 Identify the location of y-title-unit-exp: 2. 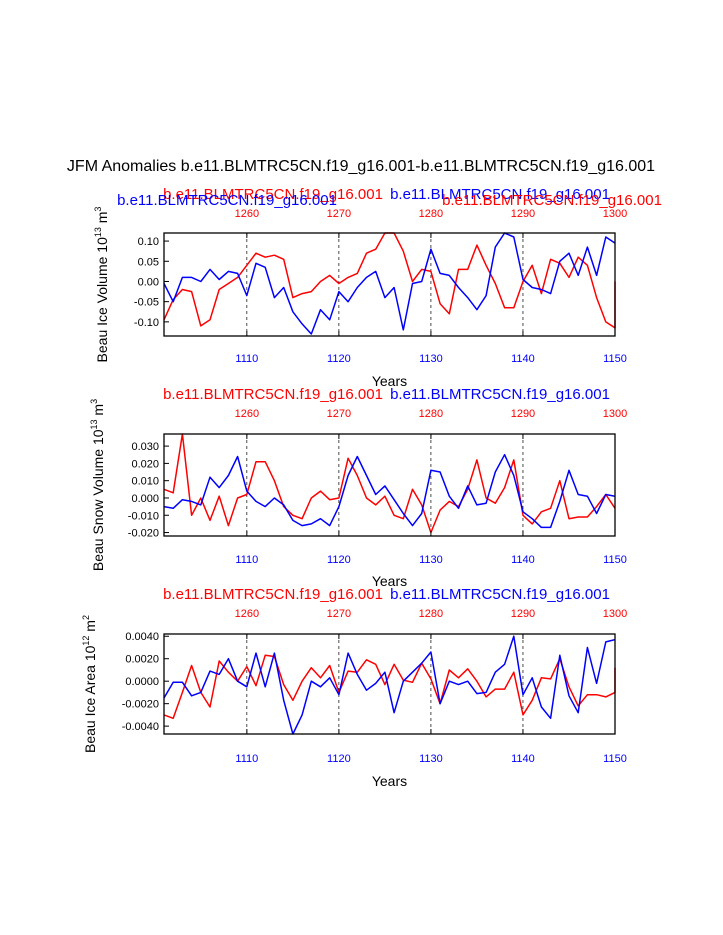
(86, 617).